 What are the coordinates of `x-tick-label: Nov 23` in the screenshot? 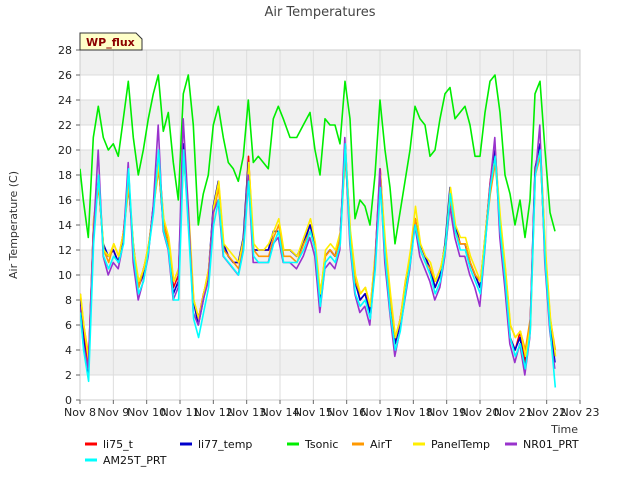 It's located at (580, 412).